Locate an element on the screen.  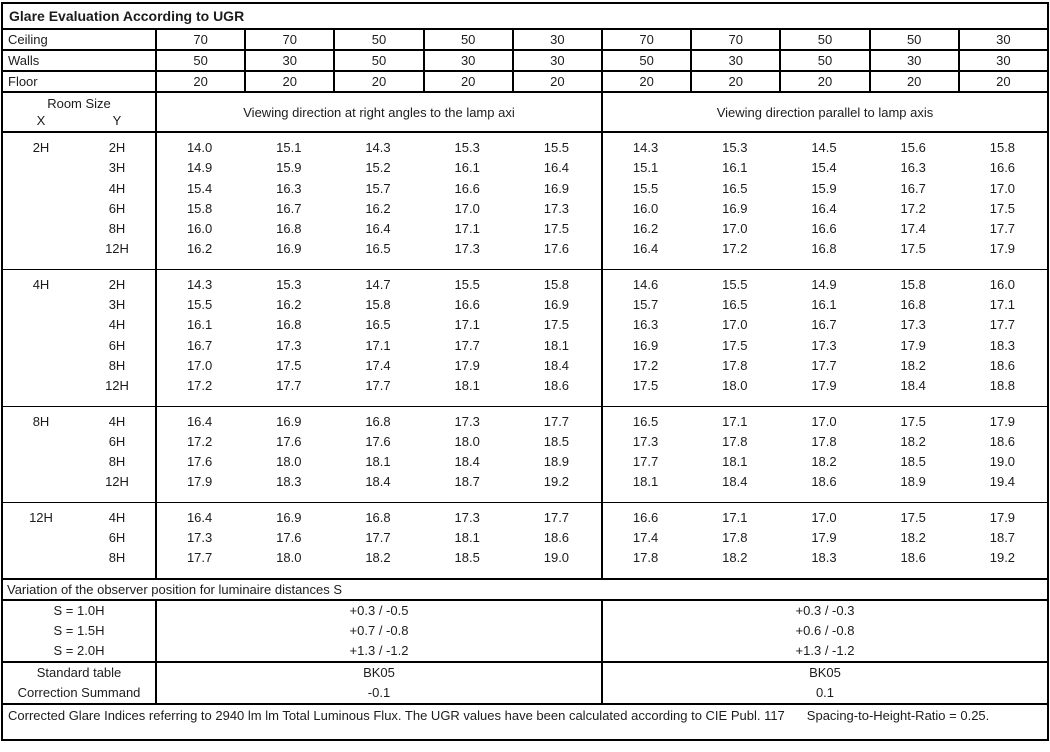
x-axis-label: X is located at coordinates (41, 120).